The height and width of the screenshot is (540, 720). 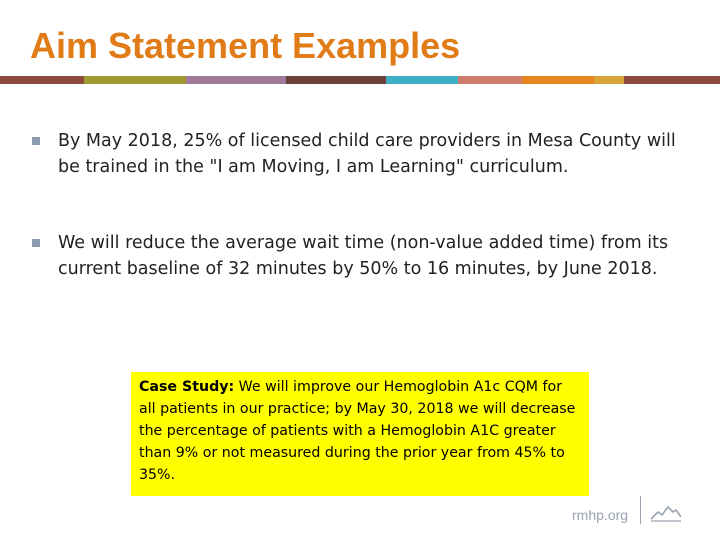 I want to click on slide-title: Aim Statement Examples, so click(x=245, y=45).